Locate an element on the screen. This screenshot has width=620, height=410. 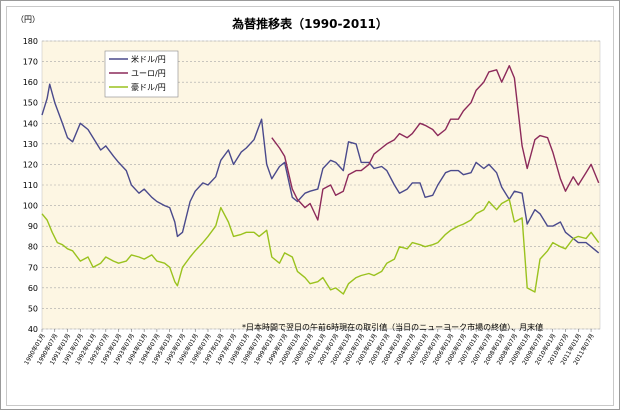
y-tick-label: 160 is located at coordinates (30, 82).